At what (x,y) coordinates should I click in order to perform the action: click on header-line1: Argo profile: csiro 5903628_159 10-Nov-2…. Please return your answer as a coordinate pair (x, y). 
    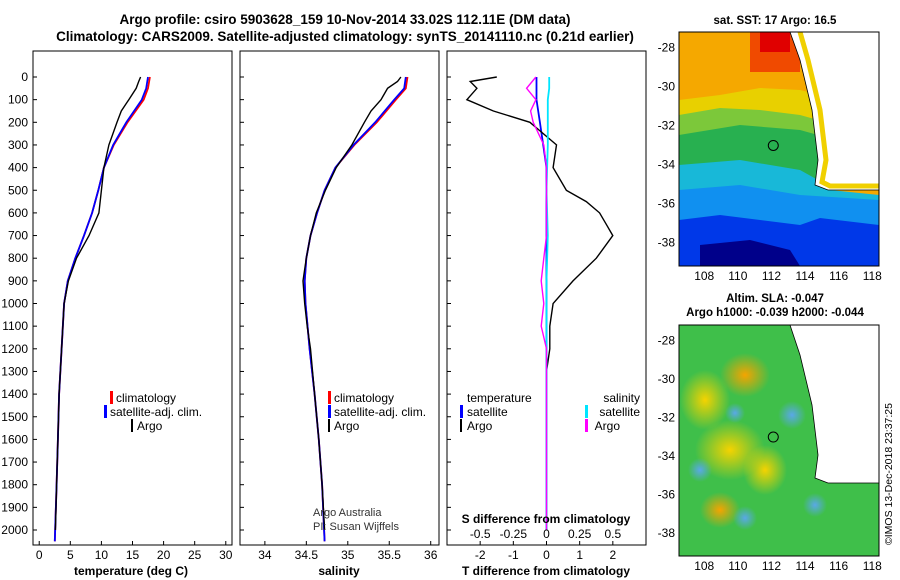
    Looking at the image, I should click on (345, 19).